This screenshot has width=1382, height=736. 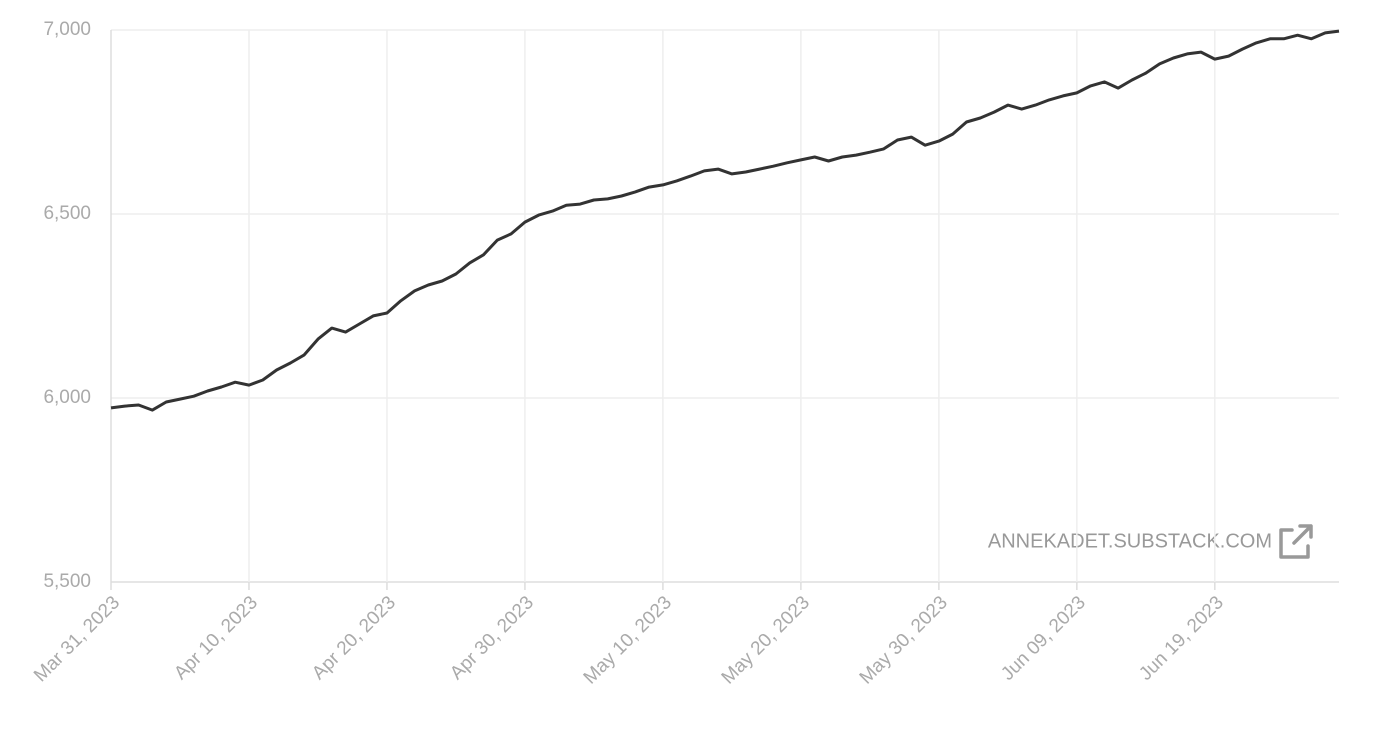 I want to click on x-tick-label: May 30, 2023, so click(x=904, y=640).